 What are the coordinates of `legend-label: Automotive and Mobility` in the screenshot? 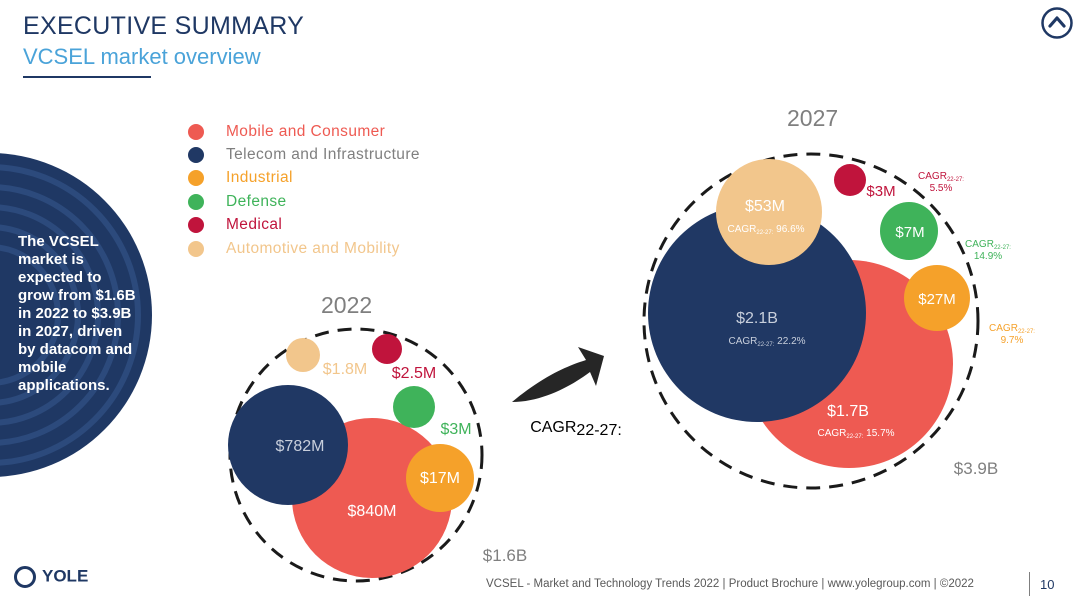 It's located at (313, 248).